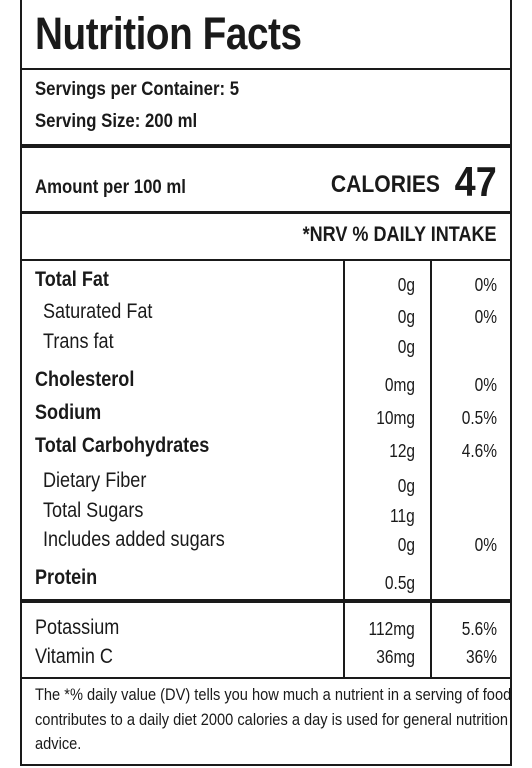 This screenshot has height=768, width=532. Describe the element at coordinates (395, 418) in the screenshot. I see `nutrient-quantity: 10mg` at that location.